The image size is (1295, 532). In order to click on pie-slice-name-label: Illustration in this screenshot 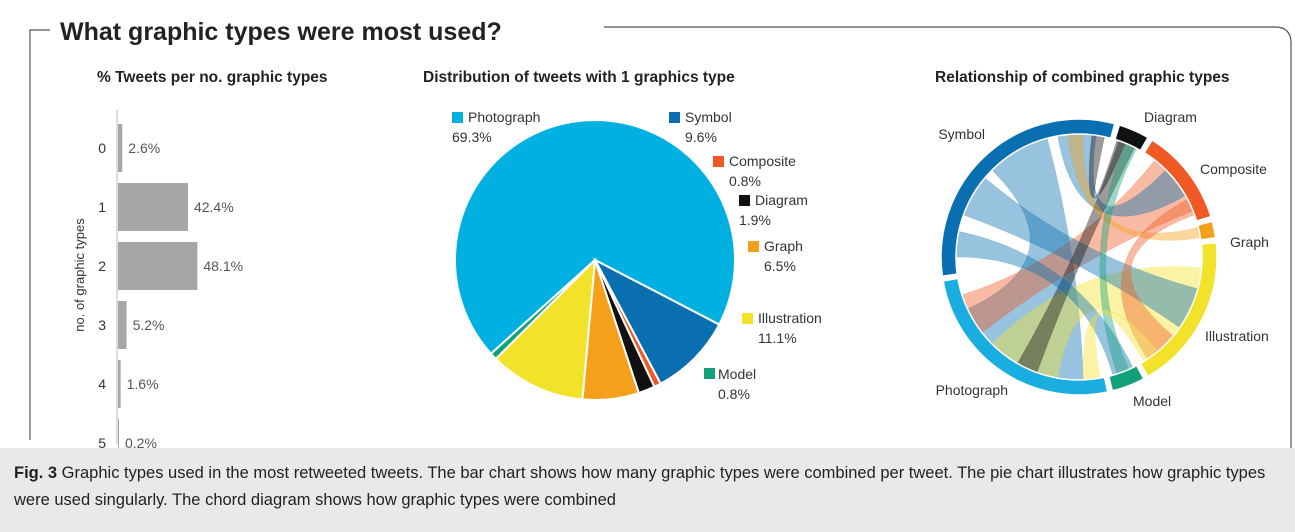, I will do `click(790, 318)`.